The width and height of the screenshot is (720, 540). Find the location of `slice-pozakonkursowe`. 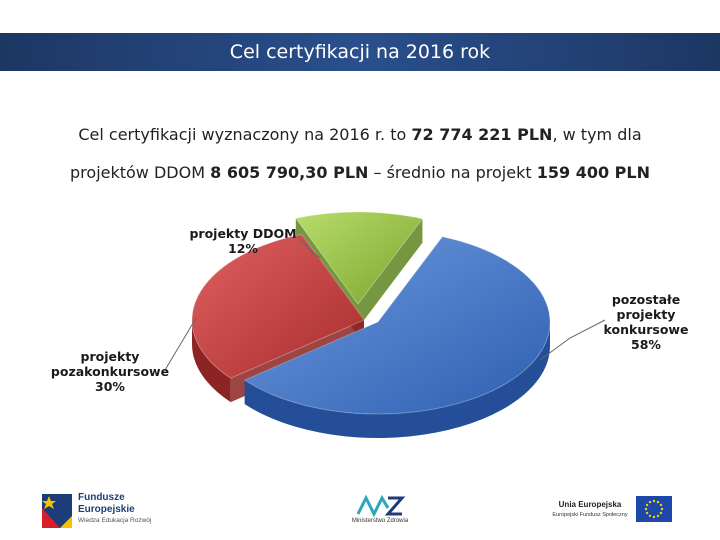

slice-pozakonkursowe is located at coordinates (278, 306).